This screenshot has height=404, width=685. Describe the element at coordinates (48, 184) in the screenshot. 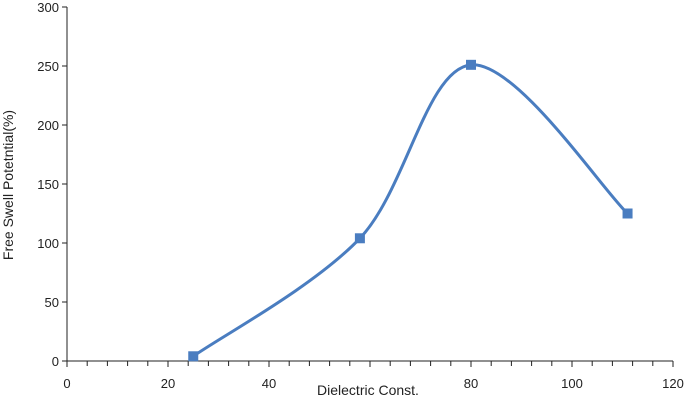

I see `y-tick-label: 150` at that location.